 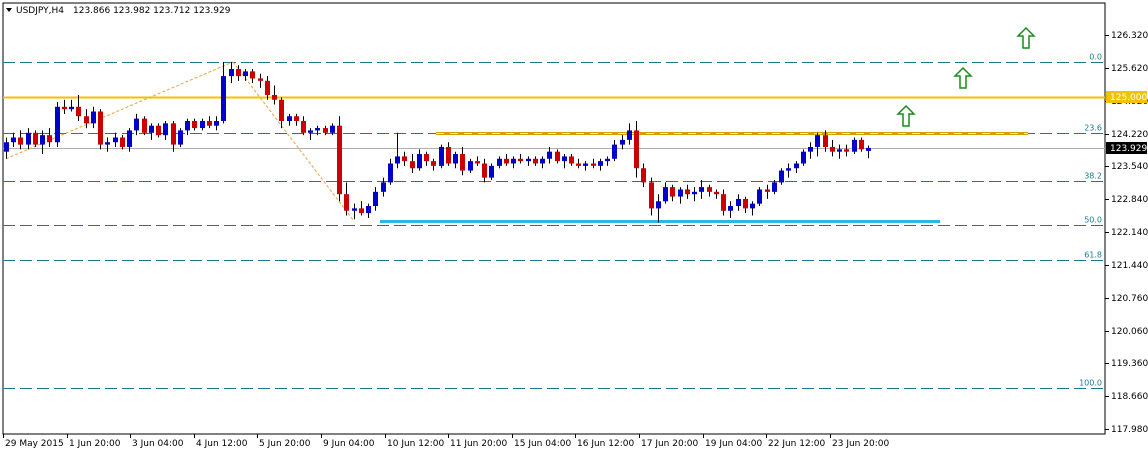 I want to click on x-tick-label: 17 Jun 20:00, so click(x=669, y=444).